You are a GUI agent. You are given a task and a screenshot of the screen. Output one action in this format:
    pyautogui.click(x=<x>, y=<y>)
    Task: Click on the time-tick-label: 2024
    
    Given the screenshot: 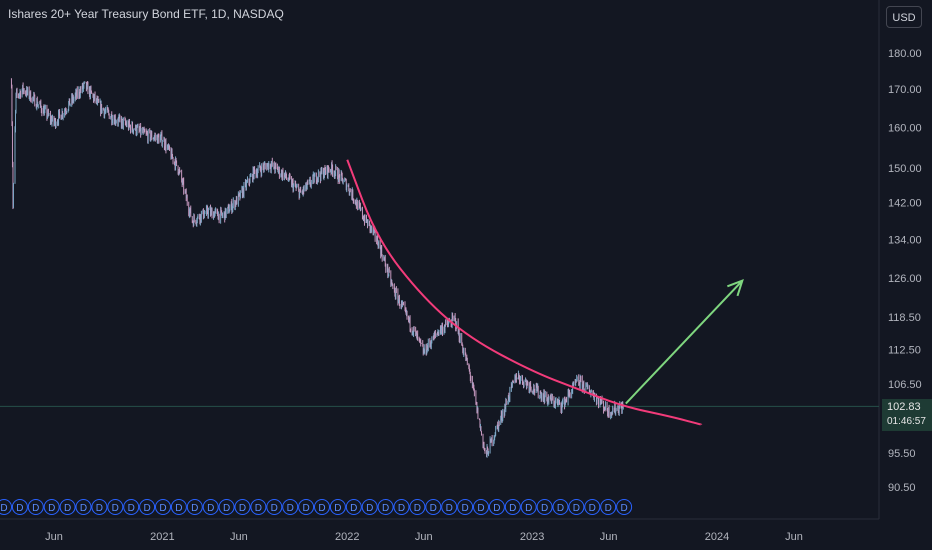 What is the action you would take?
    pyautogui.click(x=717, y=537)
    